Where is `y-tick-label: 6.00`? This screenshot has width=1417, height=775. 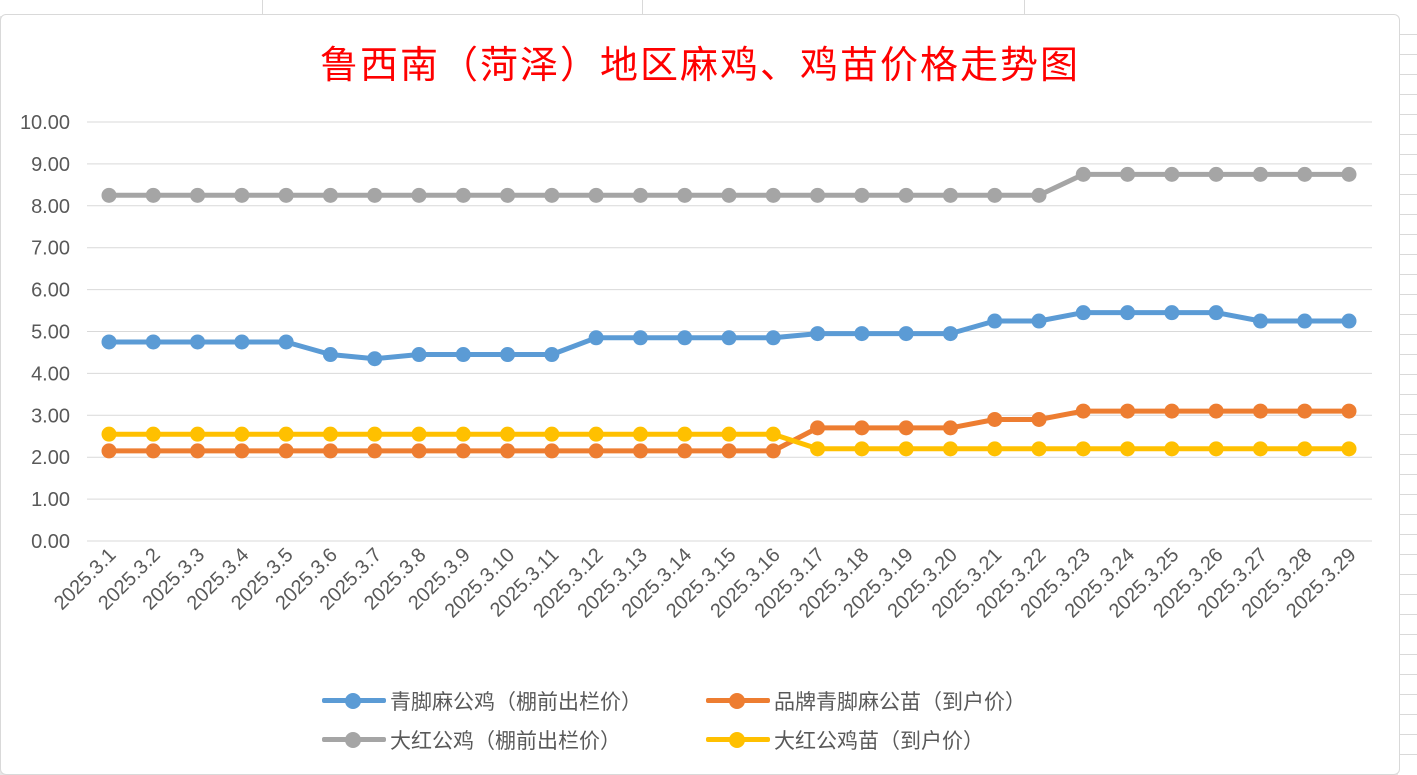
y-tick-label: 6.00 is located at coordinates (50, 291).